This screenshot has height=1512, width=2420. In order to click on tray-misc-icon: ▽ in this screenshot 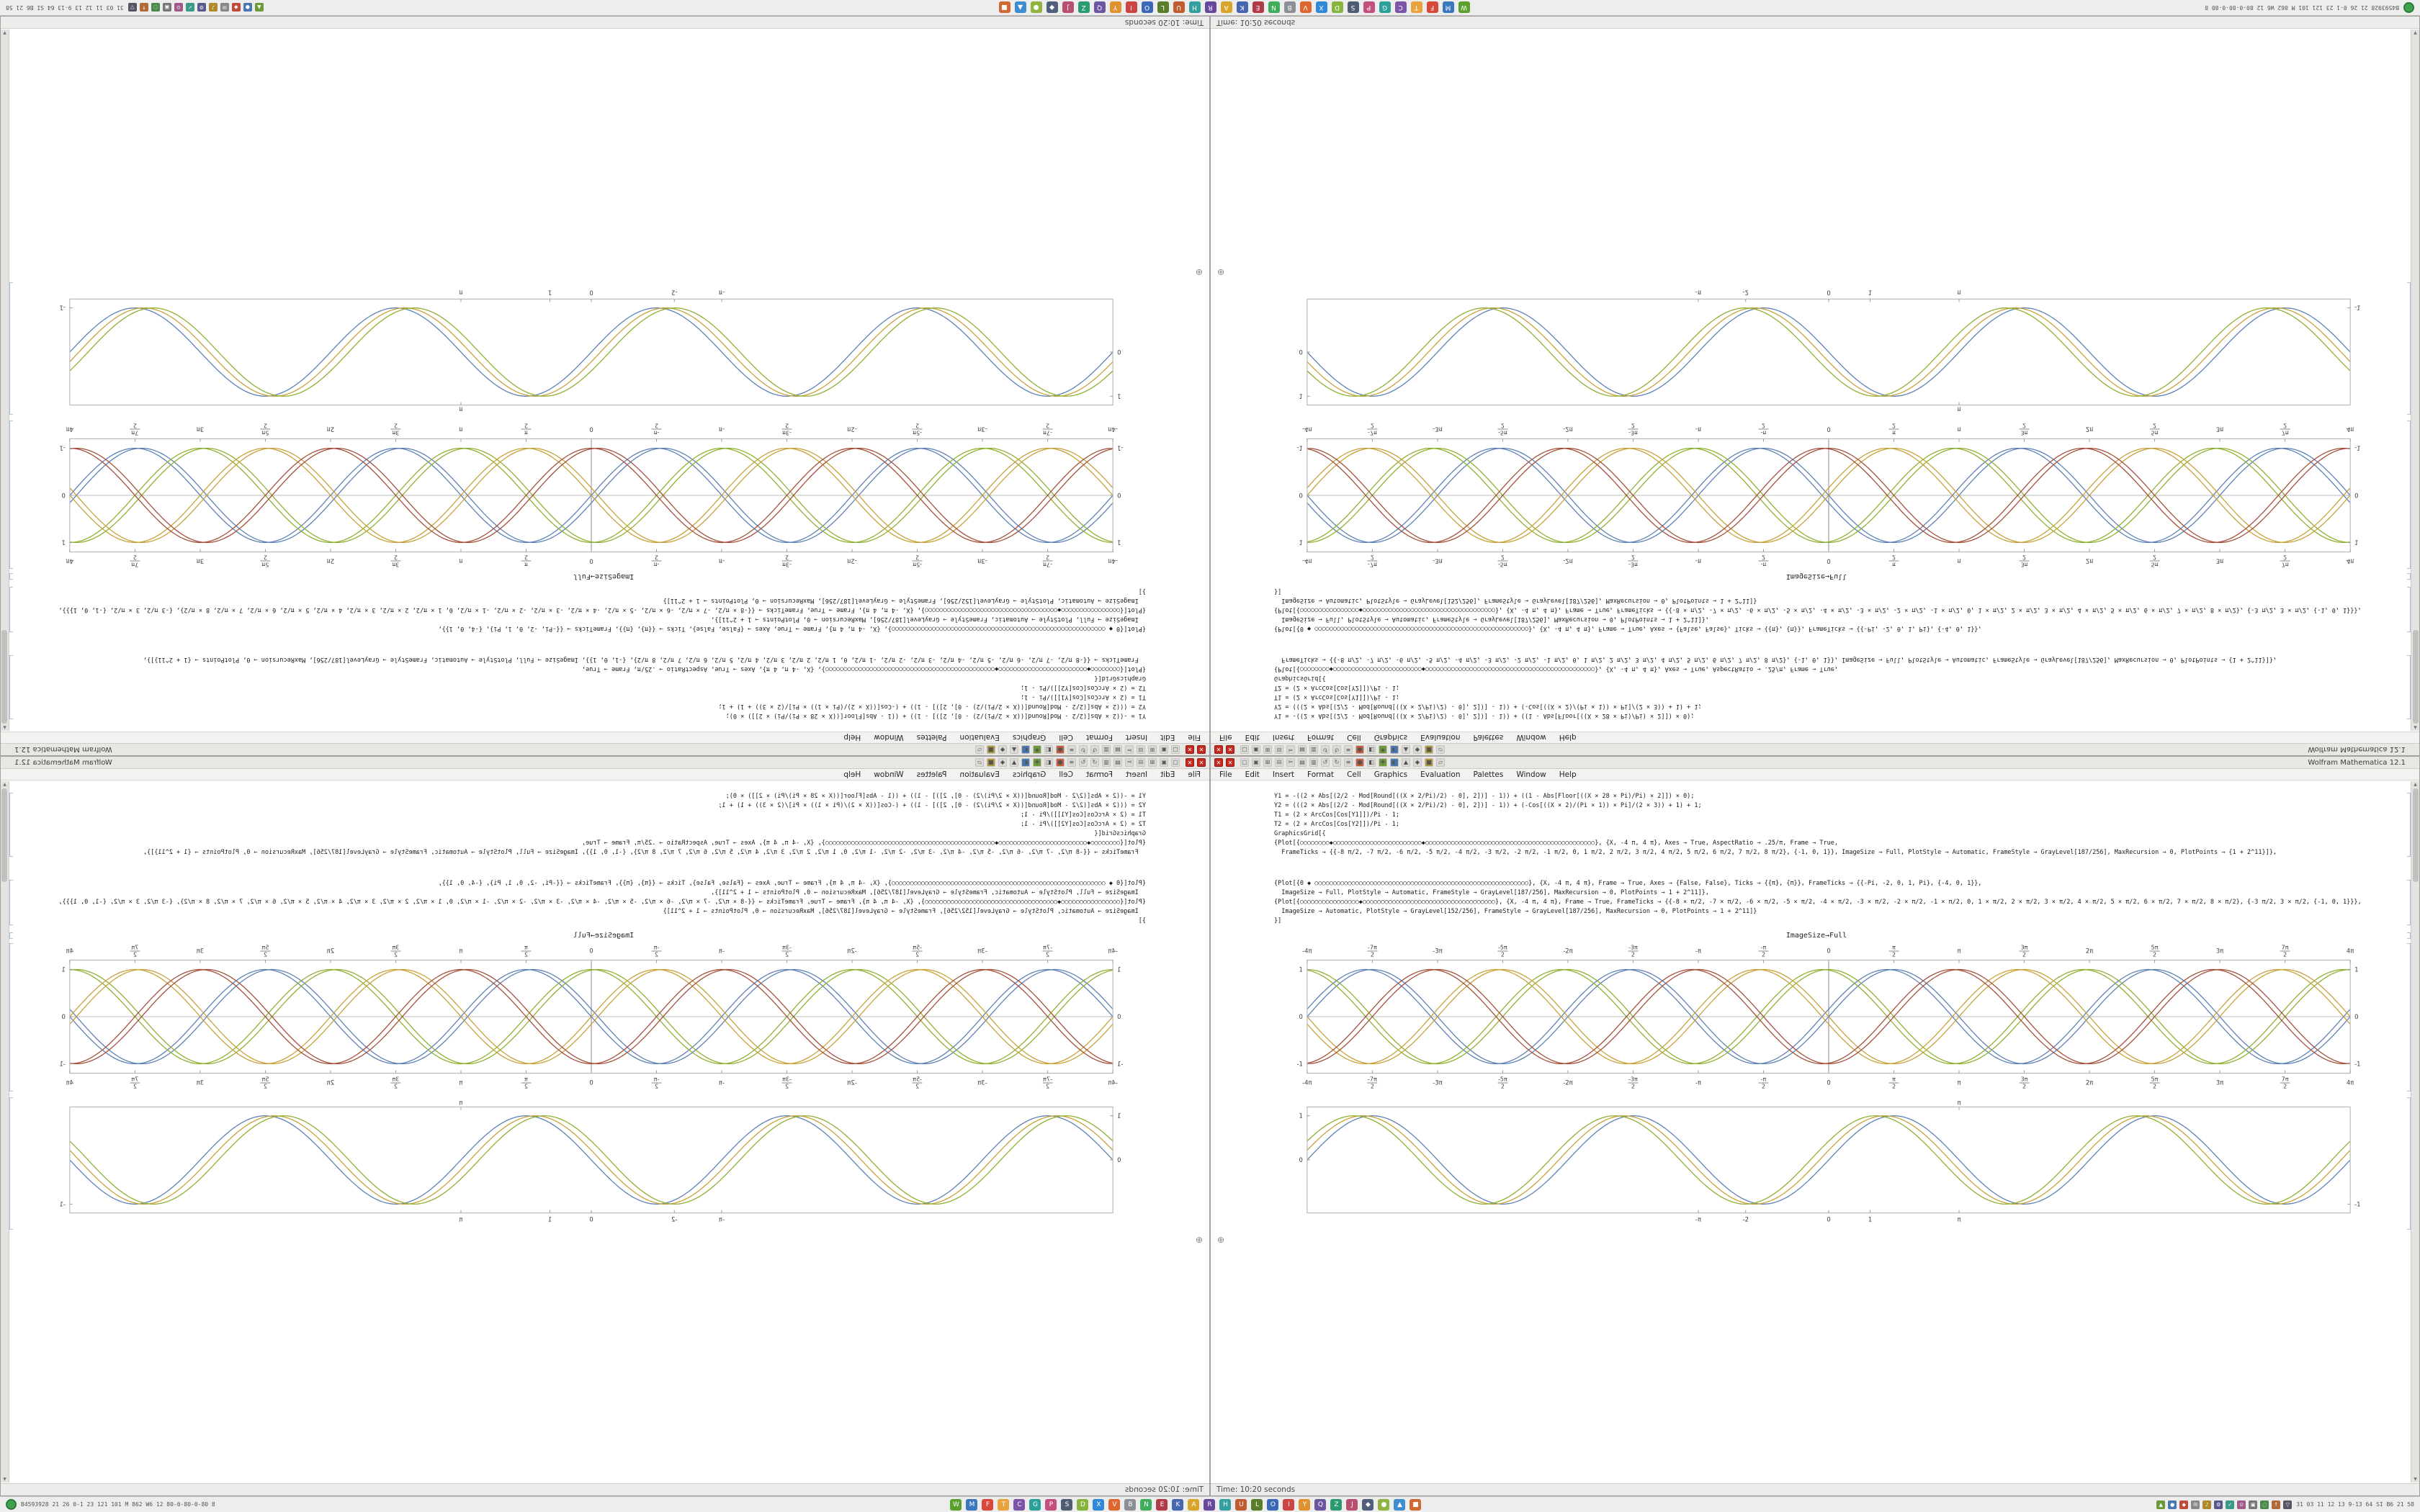, I will do `click(2288, 1504)`.